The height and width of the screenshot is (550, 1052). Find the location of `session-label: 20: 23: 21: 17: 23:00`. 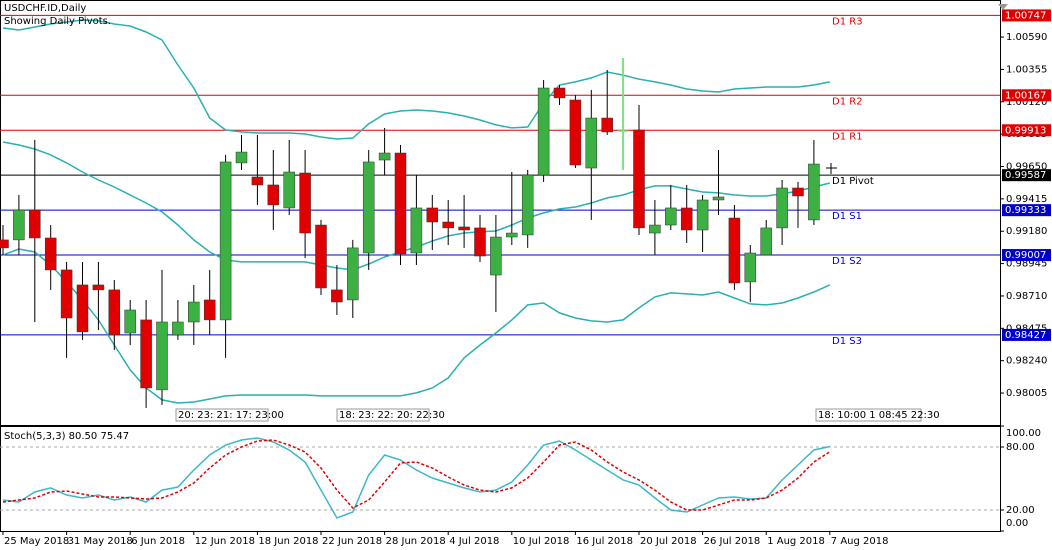

session-label: 20: 23: 21: 17: 23:00 is located at coordinates (231, 415).